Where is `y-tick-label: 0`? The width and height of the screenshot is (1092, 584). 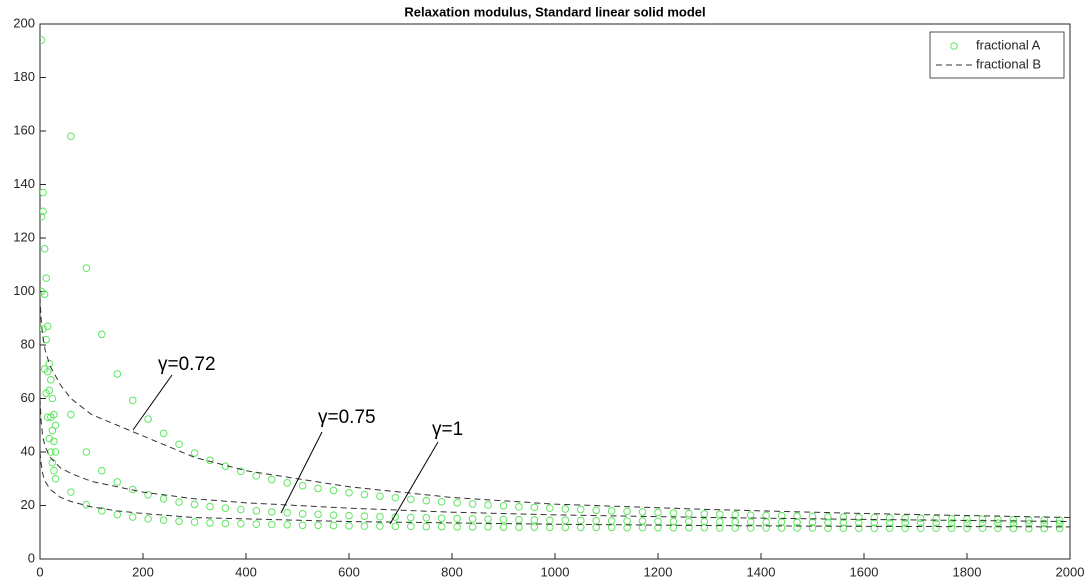 y-tick-label: 0 is located at coordinates (31, 557).